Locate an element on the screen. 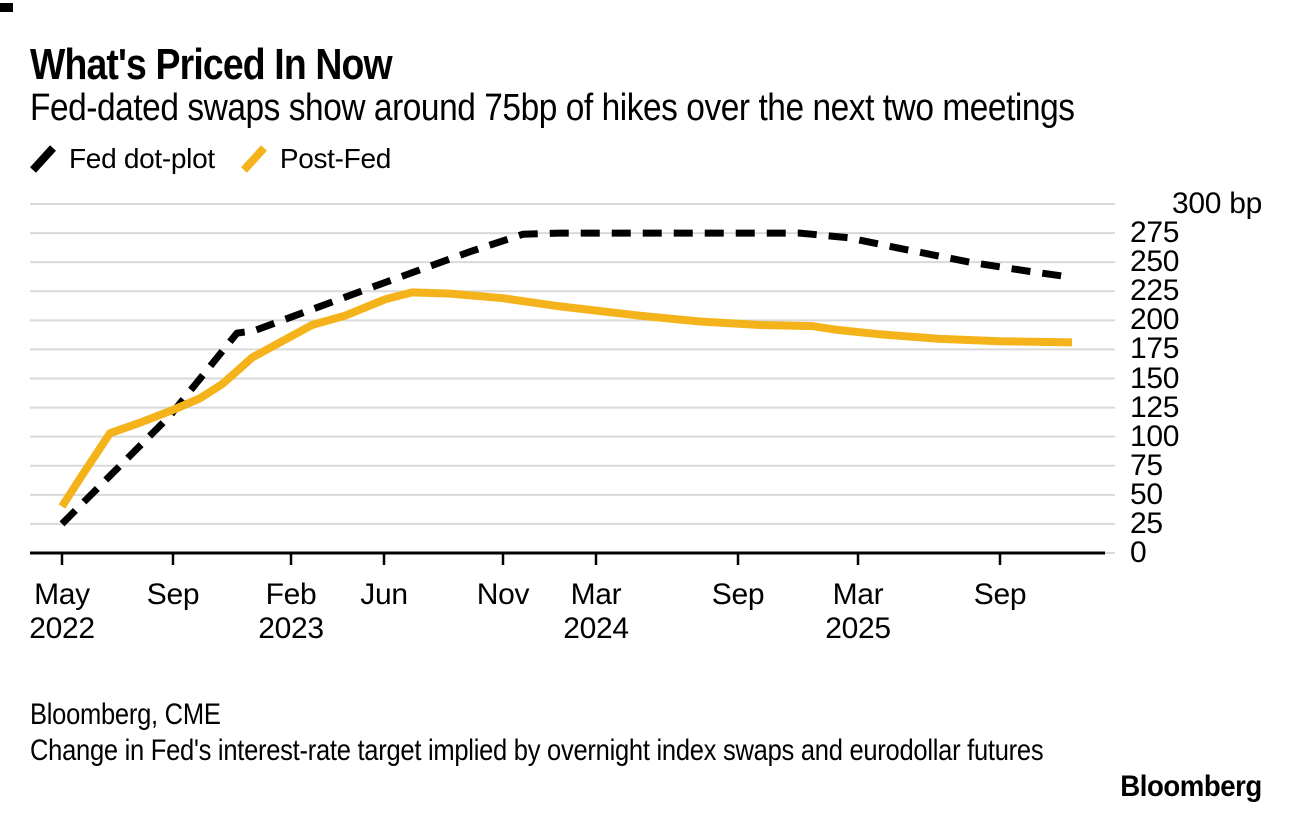  y-axis-label: 275 is located at coordinates (1155, 233).